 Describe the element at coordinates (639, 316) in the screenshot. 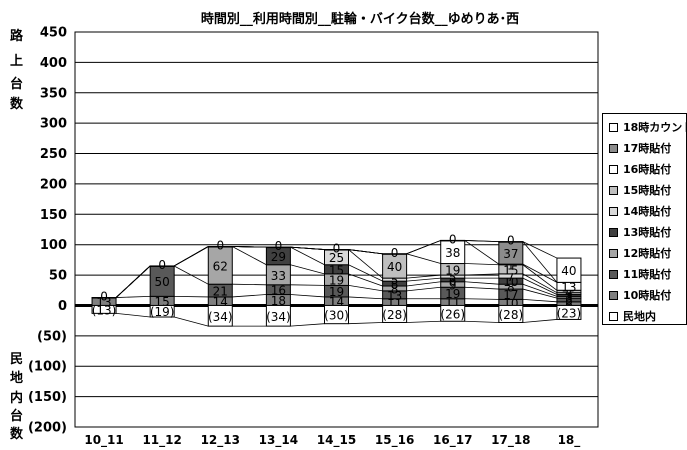

I see `legend-label: 民地内` at that location.